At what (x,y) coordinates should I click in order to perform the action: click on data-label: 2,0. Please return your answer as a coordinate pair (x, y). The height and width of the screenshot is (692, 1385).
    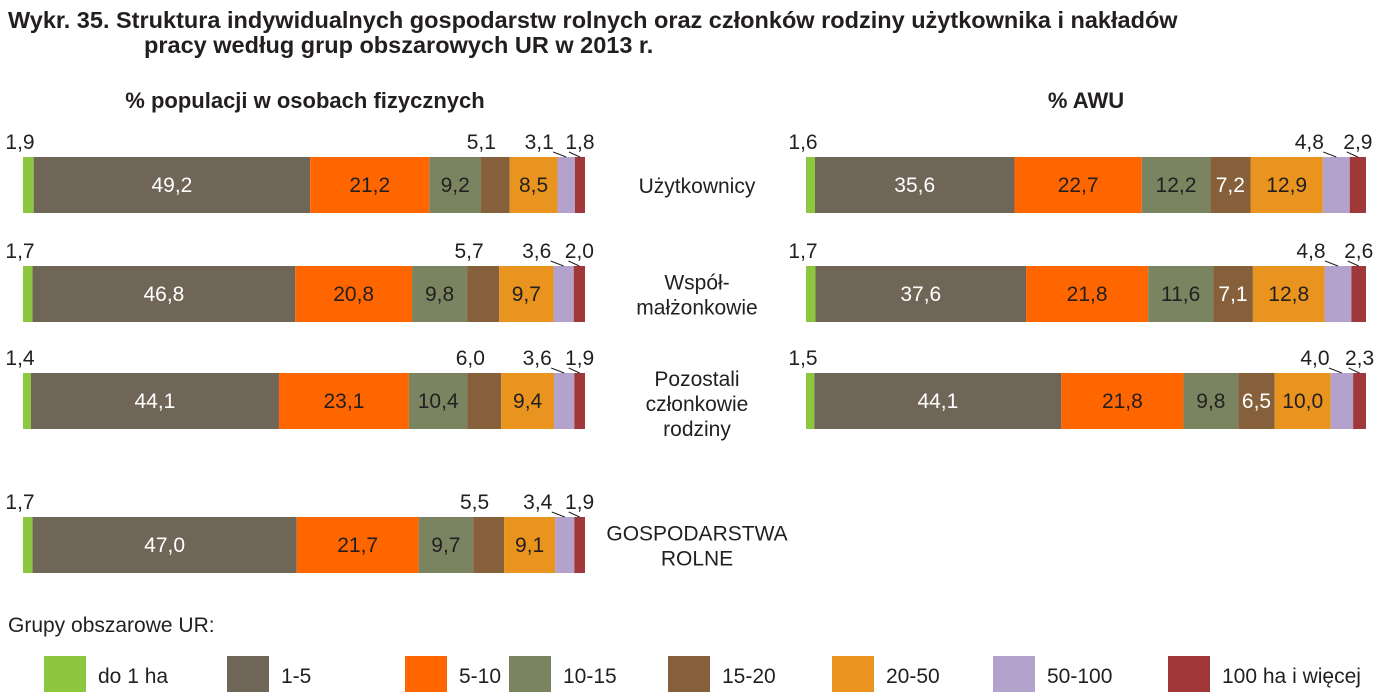
    Looking at the image, I should click on (579, 251).